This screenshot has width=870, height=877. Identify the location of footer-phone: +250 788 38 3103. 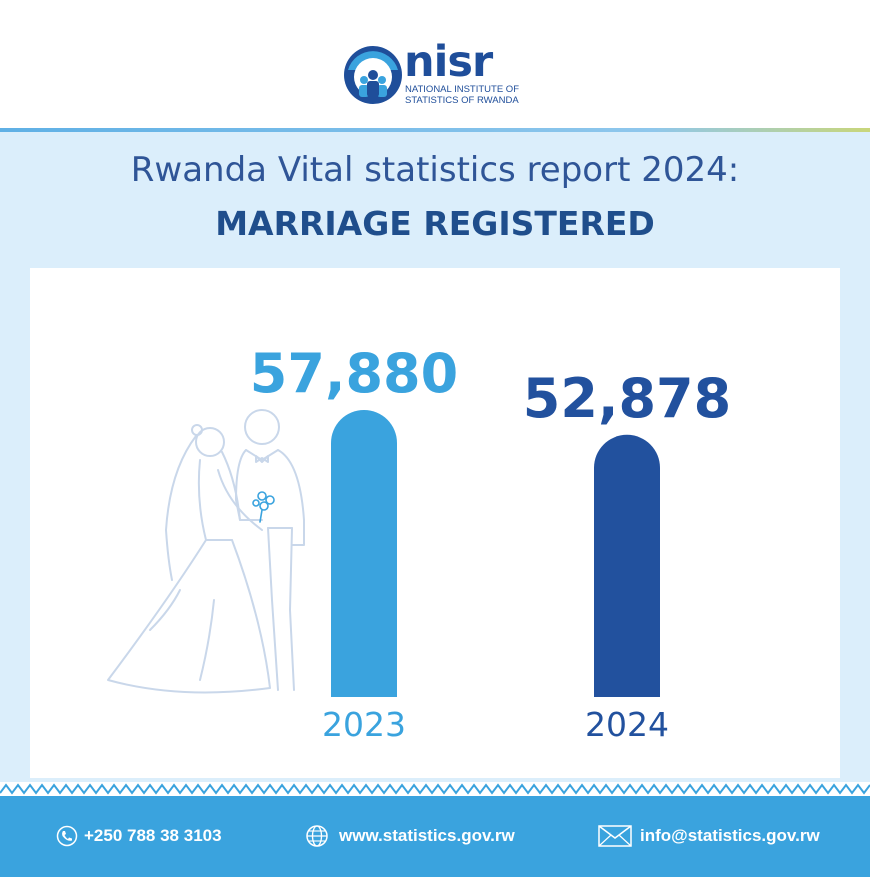
(139, 836).